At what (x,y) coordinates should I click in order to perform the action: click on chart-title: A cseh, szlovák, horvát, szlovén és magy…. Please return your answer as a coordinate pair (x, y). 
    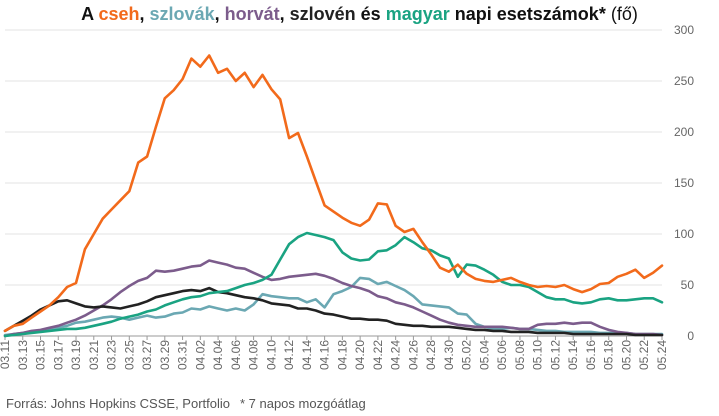
    Looking at the image, I should click on (359, 14).